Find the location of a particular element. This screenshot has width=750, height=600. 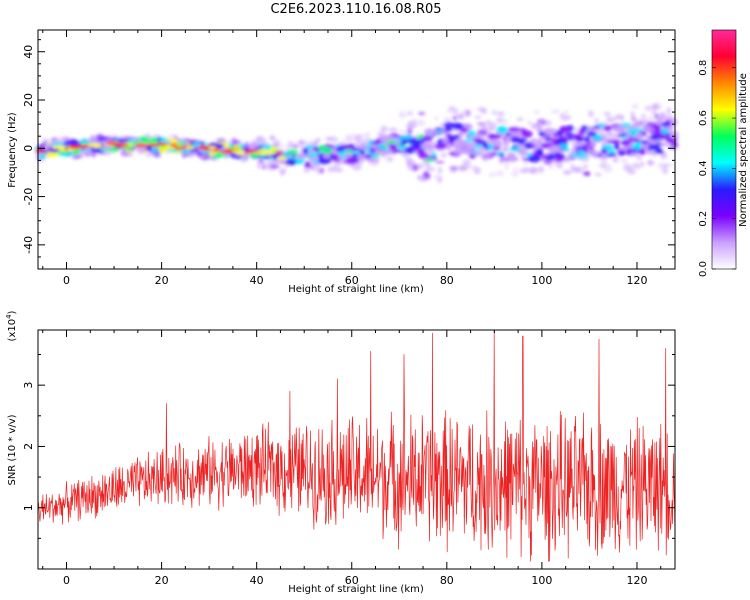

colorbar-gradient is located at coordinates (724, 149).